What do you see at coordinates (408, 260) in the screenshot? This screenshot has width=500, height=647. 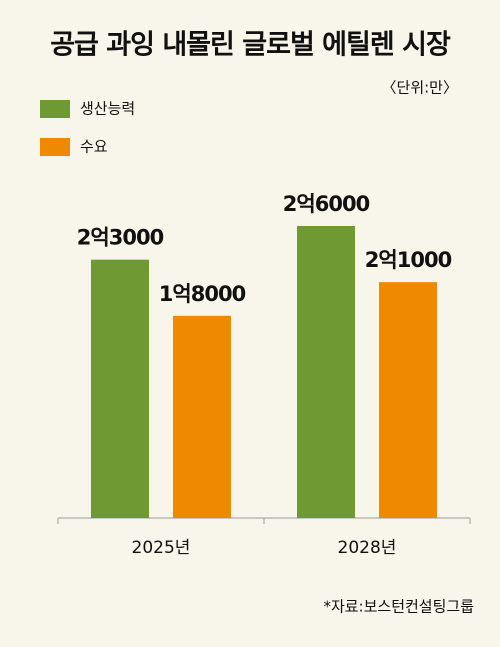 I see `value-label: 2억1000` at bounding box center [408, 260].